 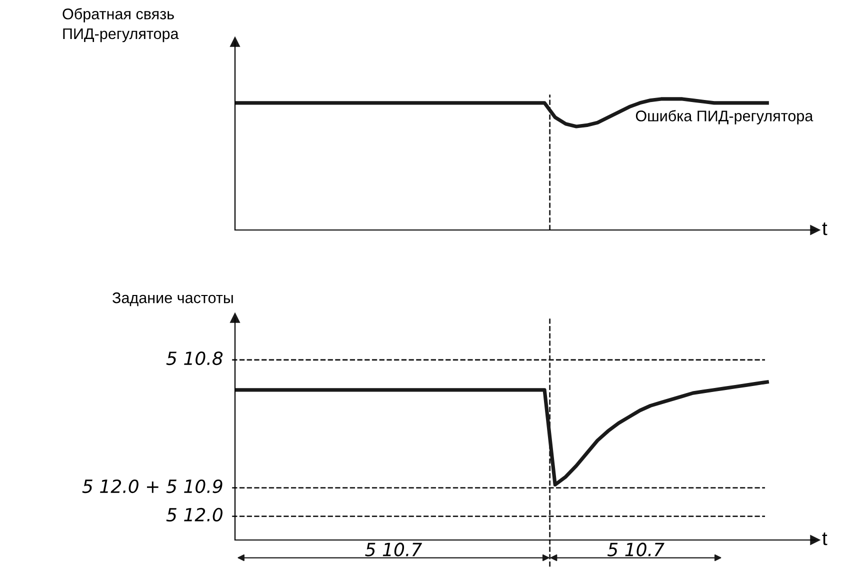 What do you see at coordinates (194, 358) in the screenshot?
I see `text: 5 10.8` at bounding box center [194, 358].